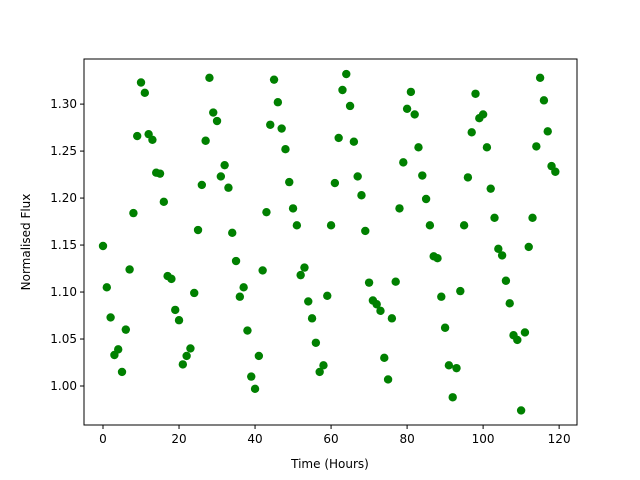  What do you see at coordinates (26, 242) in the screenshot?
I see `y-axis-label: Normalised Flux` at bounding box center [26, 242].